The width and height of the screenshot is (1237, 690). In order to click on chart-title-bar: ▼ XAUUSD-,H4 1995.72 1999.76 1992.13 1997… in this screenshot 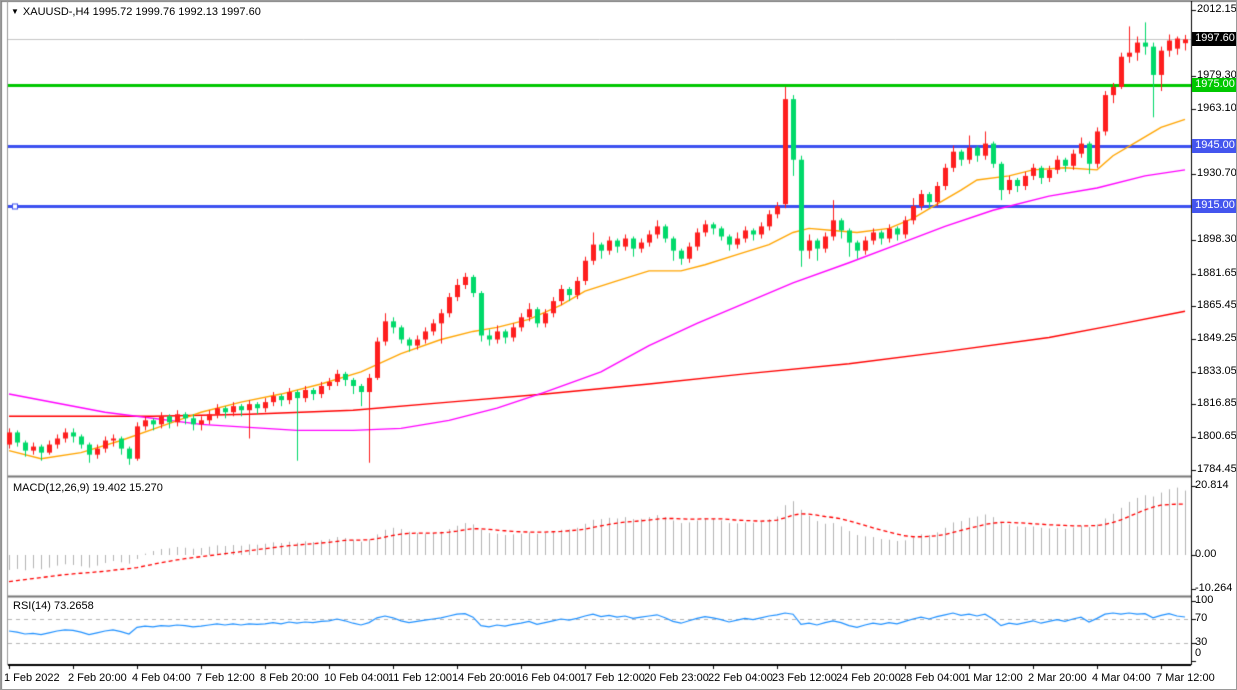, I will do `click(136, 12)`.